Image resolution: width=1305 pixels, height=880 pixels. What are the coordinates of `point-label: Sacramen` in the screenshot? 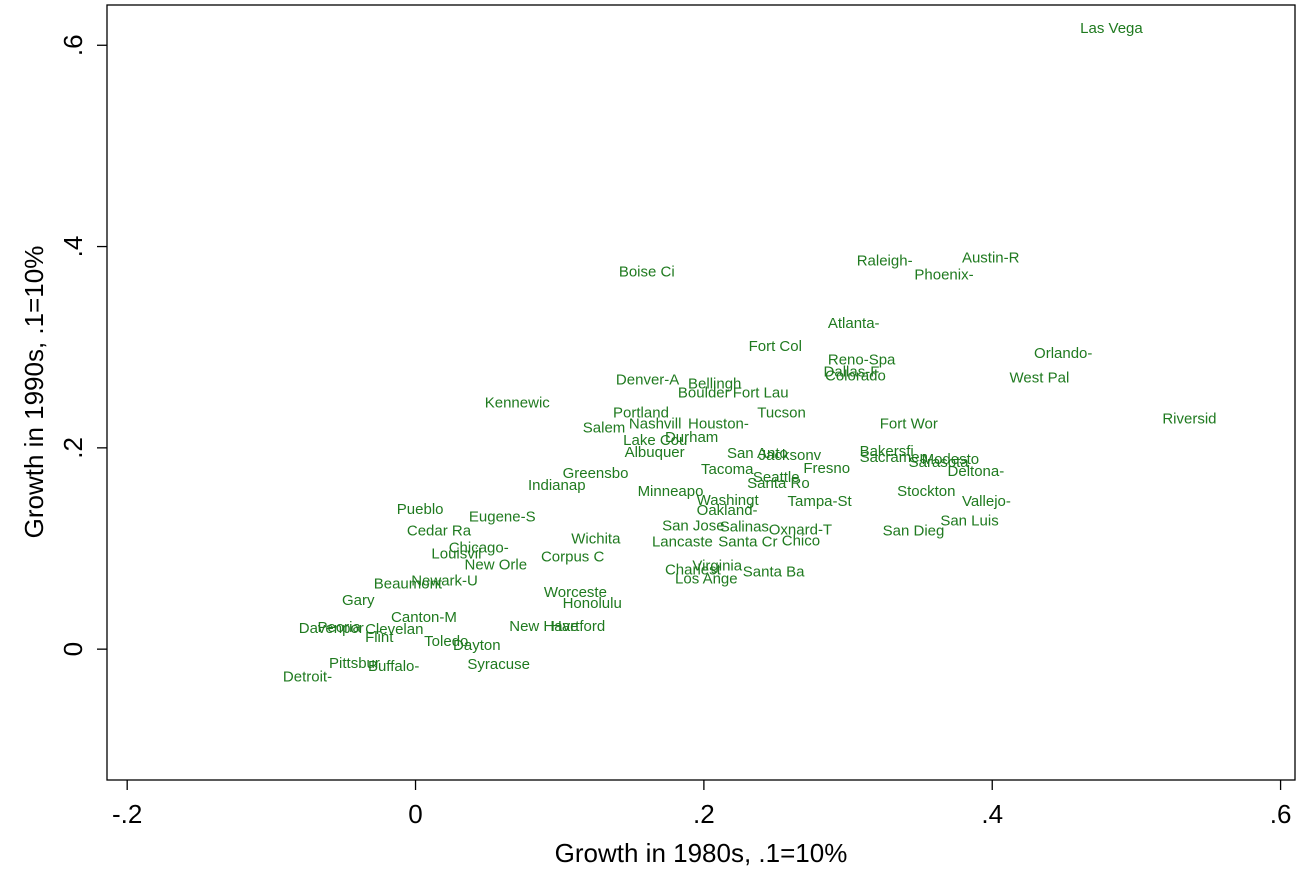 It's located at (894, 457).